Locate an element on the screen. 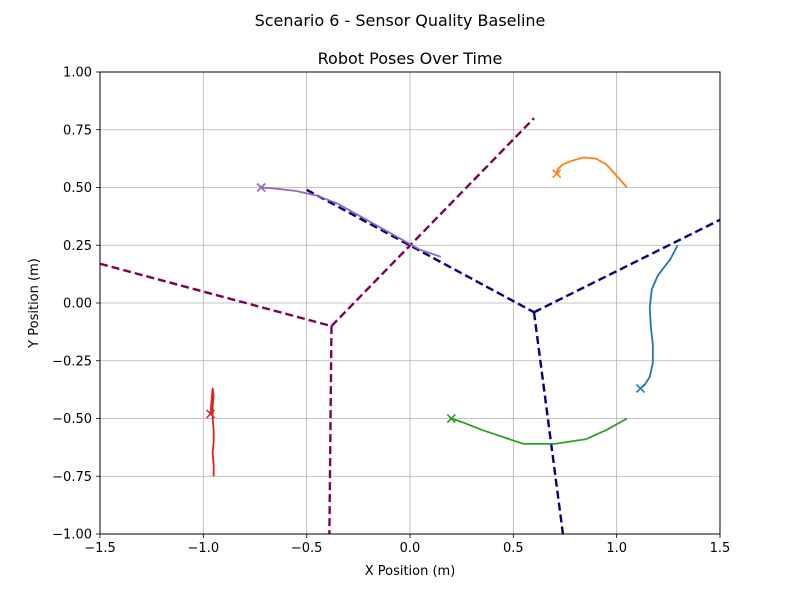  y-tick-label: −0.50 is located at coordinates (72, 419).